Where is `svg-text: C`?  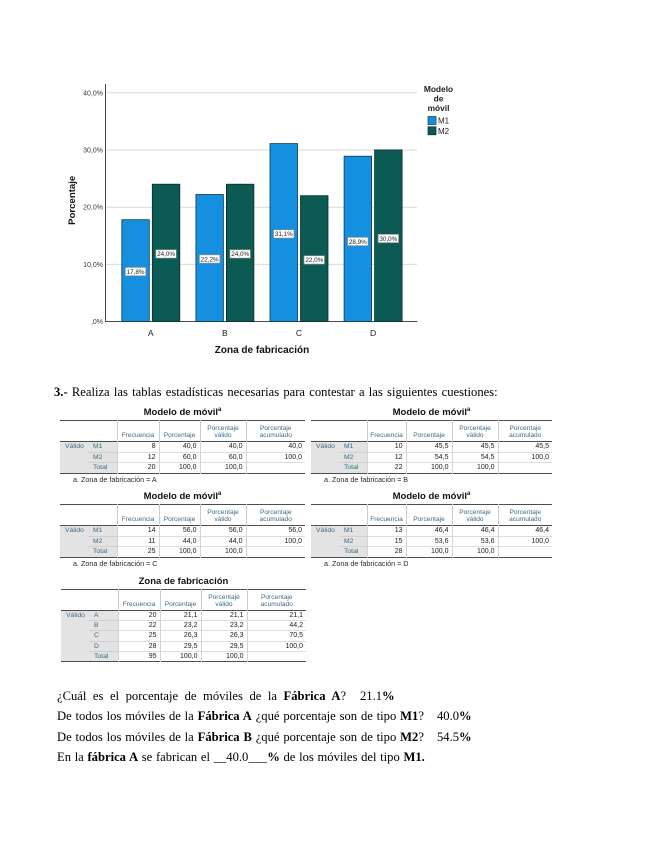 svg-text: C is located at coordinates (299, 333).